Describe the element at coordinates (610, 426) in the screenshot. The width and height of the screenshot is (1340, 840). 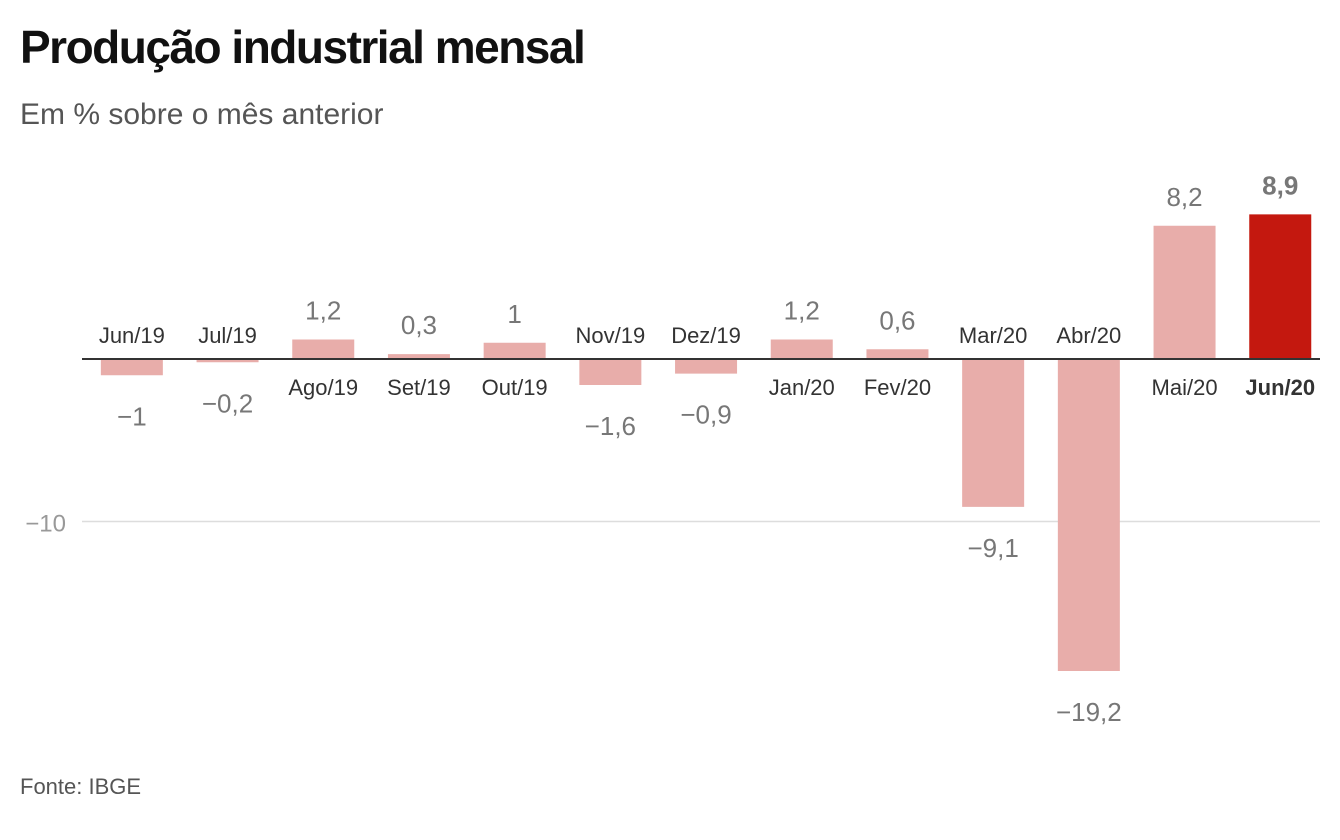
I see `value-label: −1,6` at that location.